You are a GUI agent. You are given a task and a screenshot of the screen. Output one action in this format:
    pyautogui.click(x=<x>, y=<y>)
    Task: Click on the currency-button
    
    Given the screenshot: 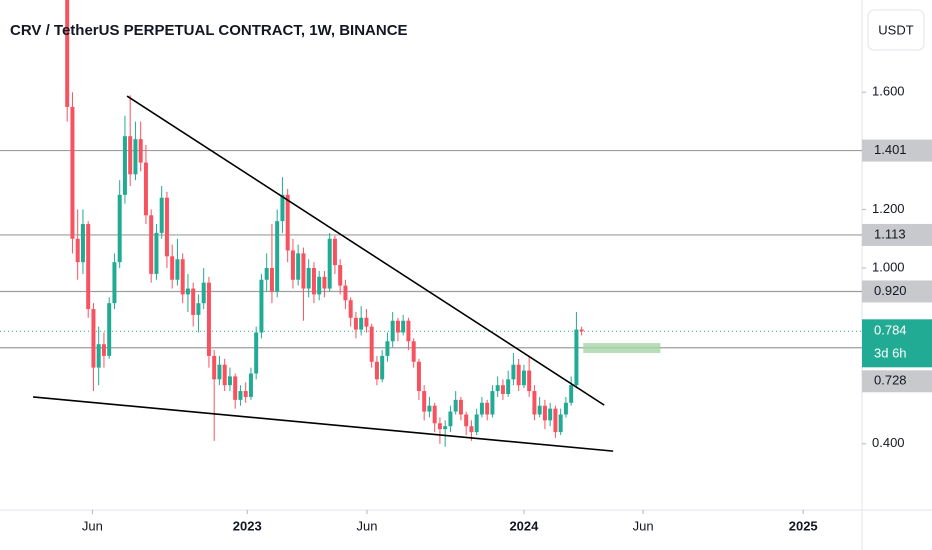 What is the action you would take?
    pyautogui.click(x=896, y=30)
    